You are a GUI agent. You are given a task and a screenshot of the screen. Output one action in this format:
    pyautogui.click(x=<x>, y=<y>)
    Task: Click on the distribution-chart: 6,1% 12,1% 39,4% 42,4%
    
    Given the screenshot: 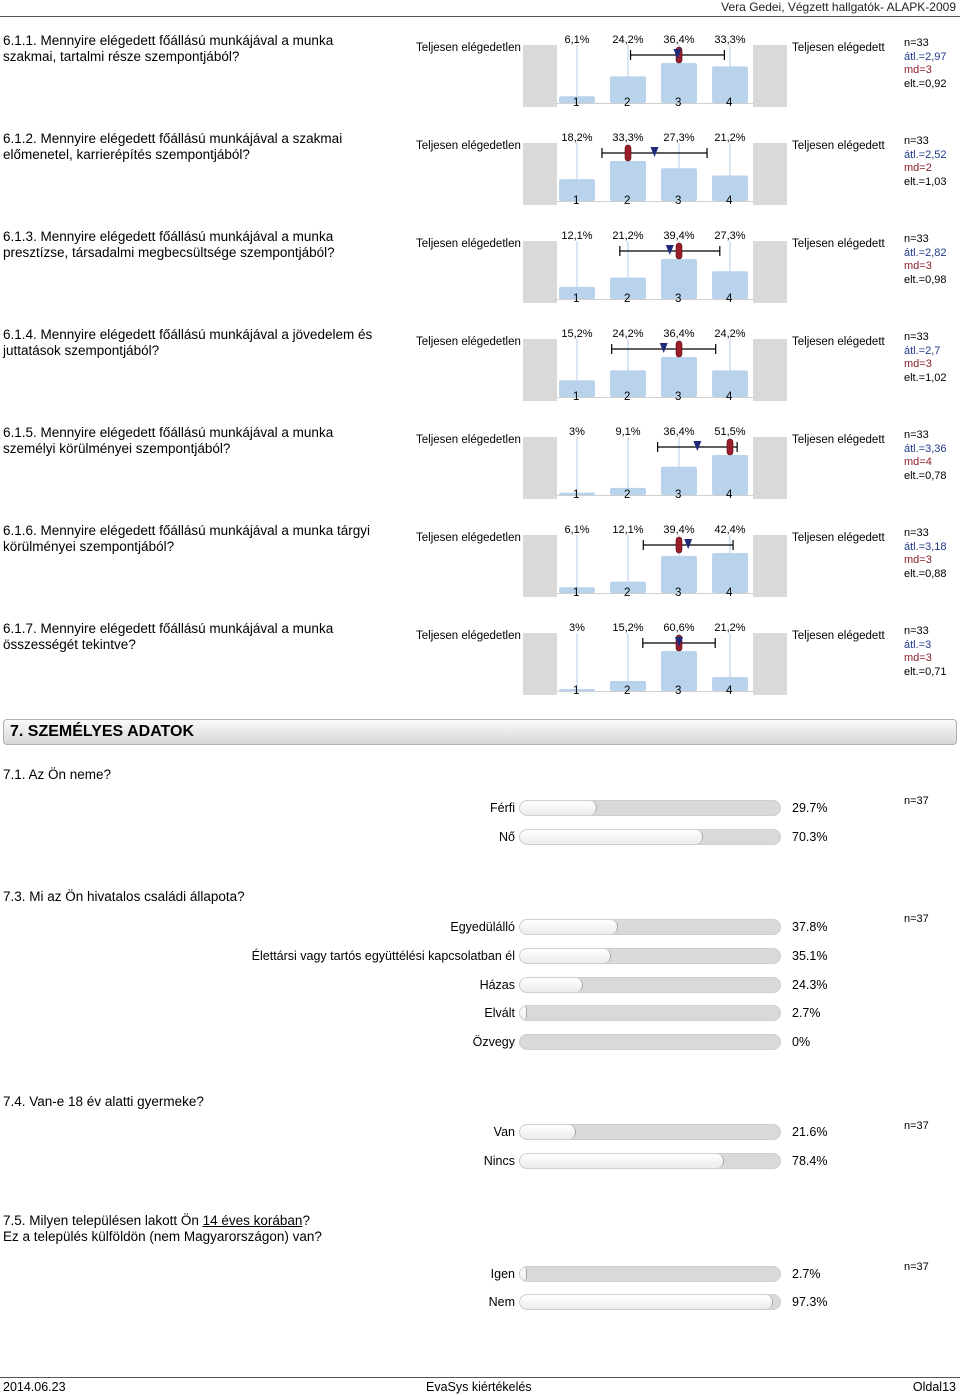 What is the action you would take?
    pyautogui.click(x=655, y=560)
    